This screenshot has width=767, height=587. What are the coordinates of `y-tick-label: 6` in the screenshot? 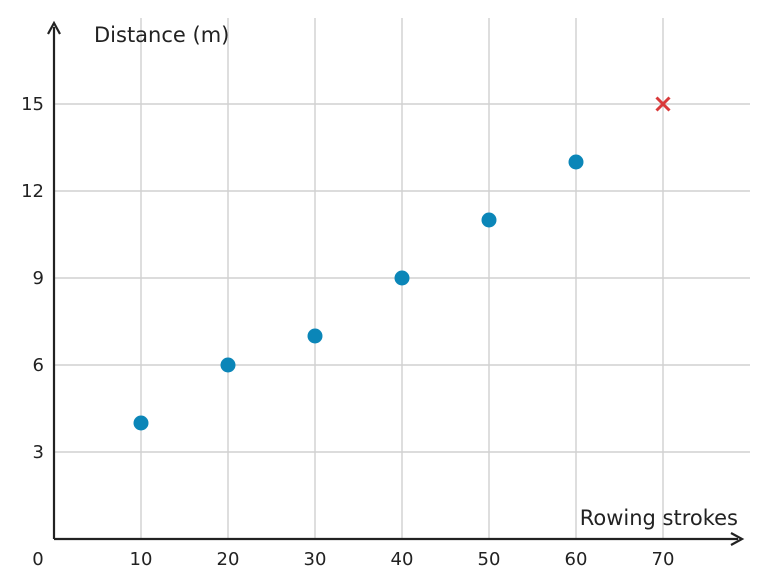 It's located at (38, 365).